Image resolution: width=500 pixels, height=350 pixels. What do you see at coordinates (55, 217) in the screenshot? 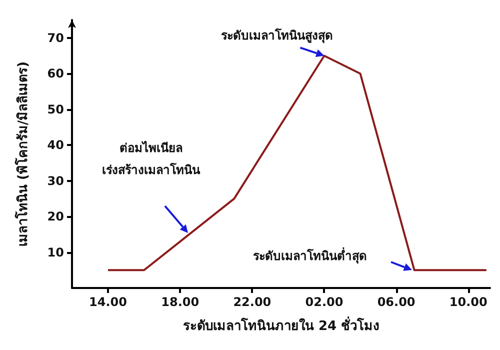
I see `y-tick-label: 20` at bounding box center [55, 217].